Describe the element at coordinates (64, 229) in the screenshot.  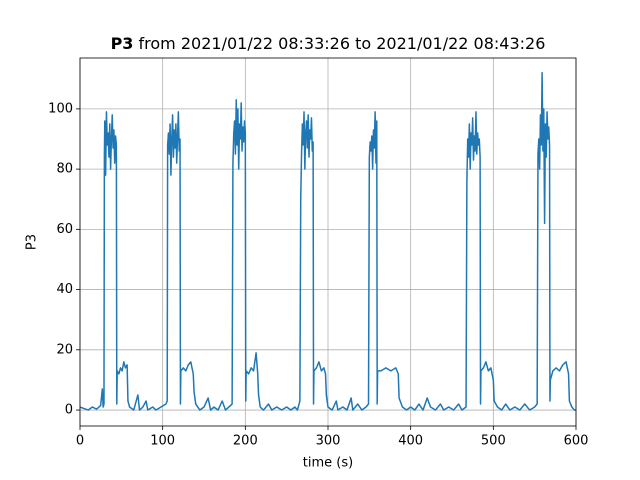
I see `y-tick-label: 60` at that location.